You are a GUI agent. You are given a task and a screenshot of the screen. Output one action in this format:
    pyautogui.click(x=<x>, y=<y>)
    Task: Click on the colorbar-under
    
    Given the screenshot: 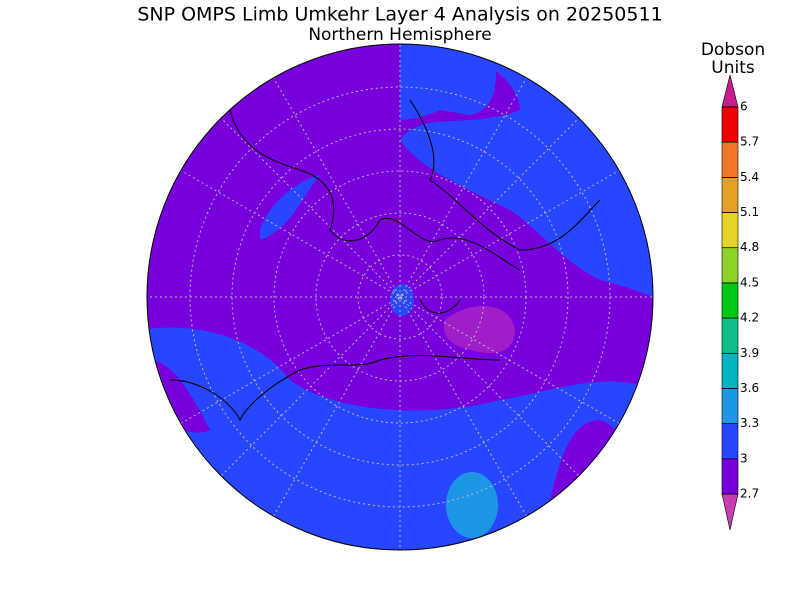 What is the action you would take?
    pyautogui.click(x=730, y=512)
    